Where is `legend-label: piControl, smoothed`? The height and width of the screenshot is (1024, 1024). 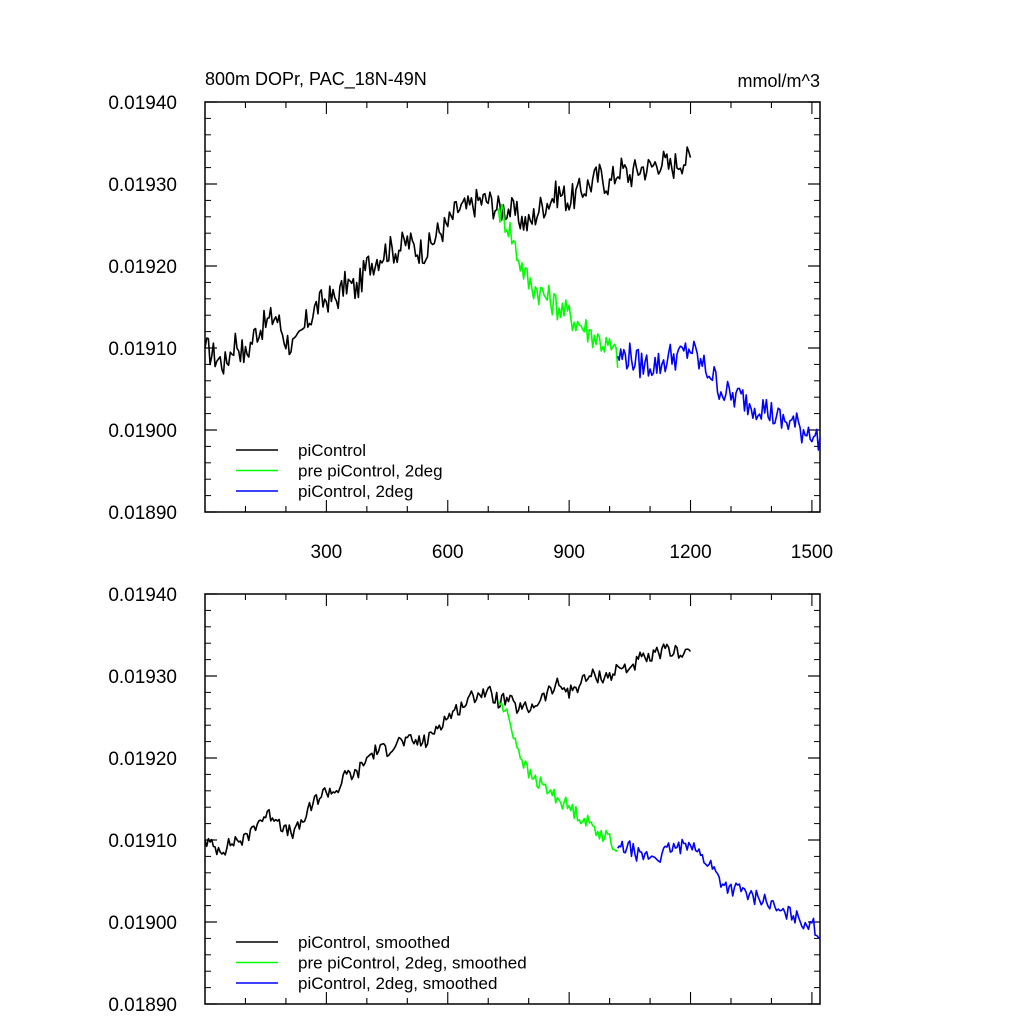 legend-label: piControl, smoothed is located at coordinates (374, 942).